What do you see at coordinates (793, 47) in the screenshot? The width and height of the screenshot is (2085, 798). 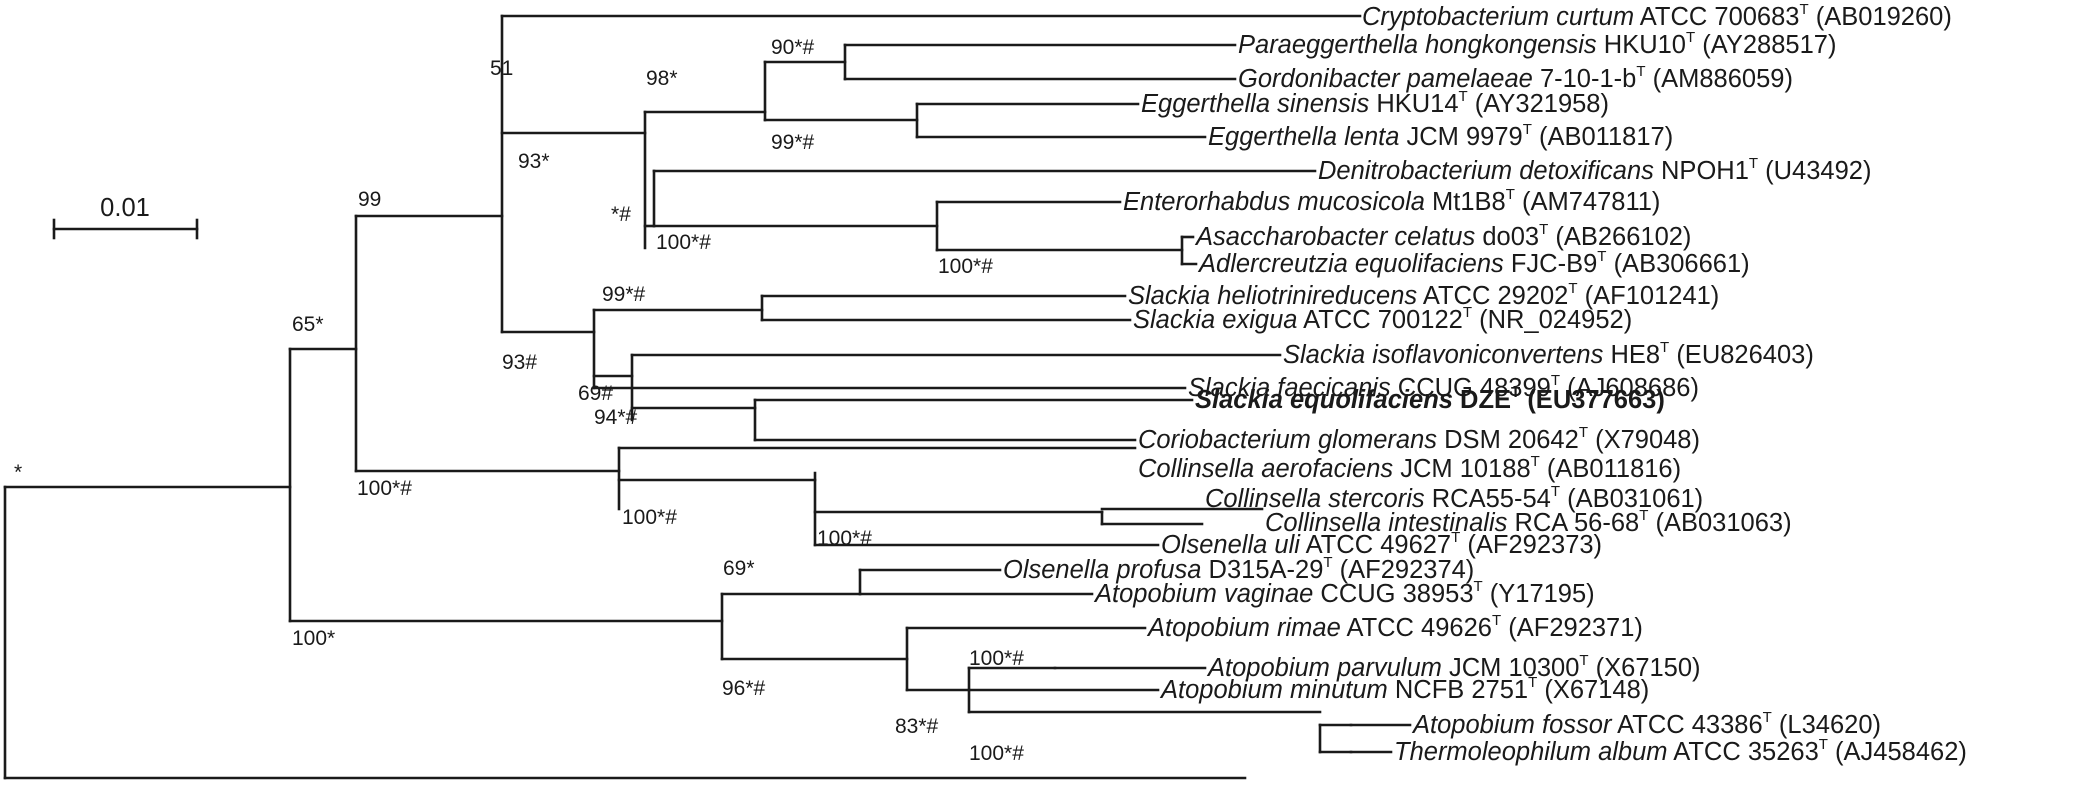 I see `support-label: 90*#` at bounding box center [793, 47].